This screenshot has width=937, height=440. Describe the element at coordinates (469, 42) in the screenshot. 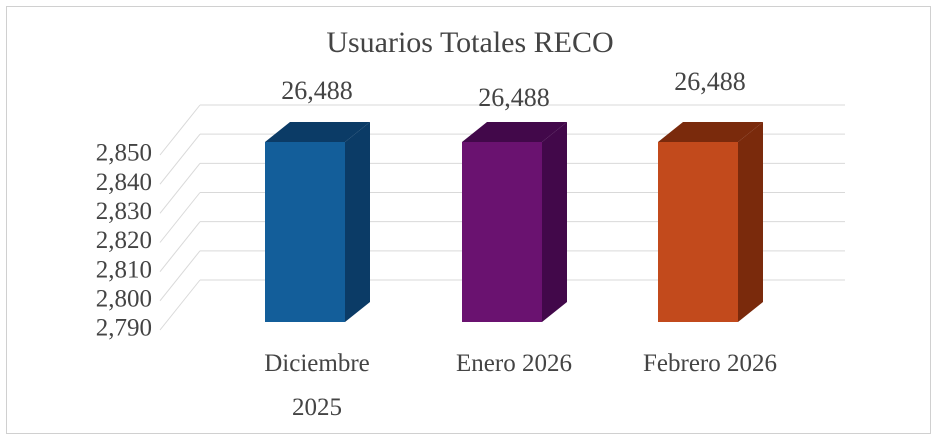

I see `chart-title: Usuarios Totales RECO` at that location.